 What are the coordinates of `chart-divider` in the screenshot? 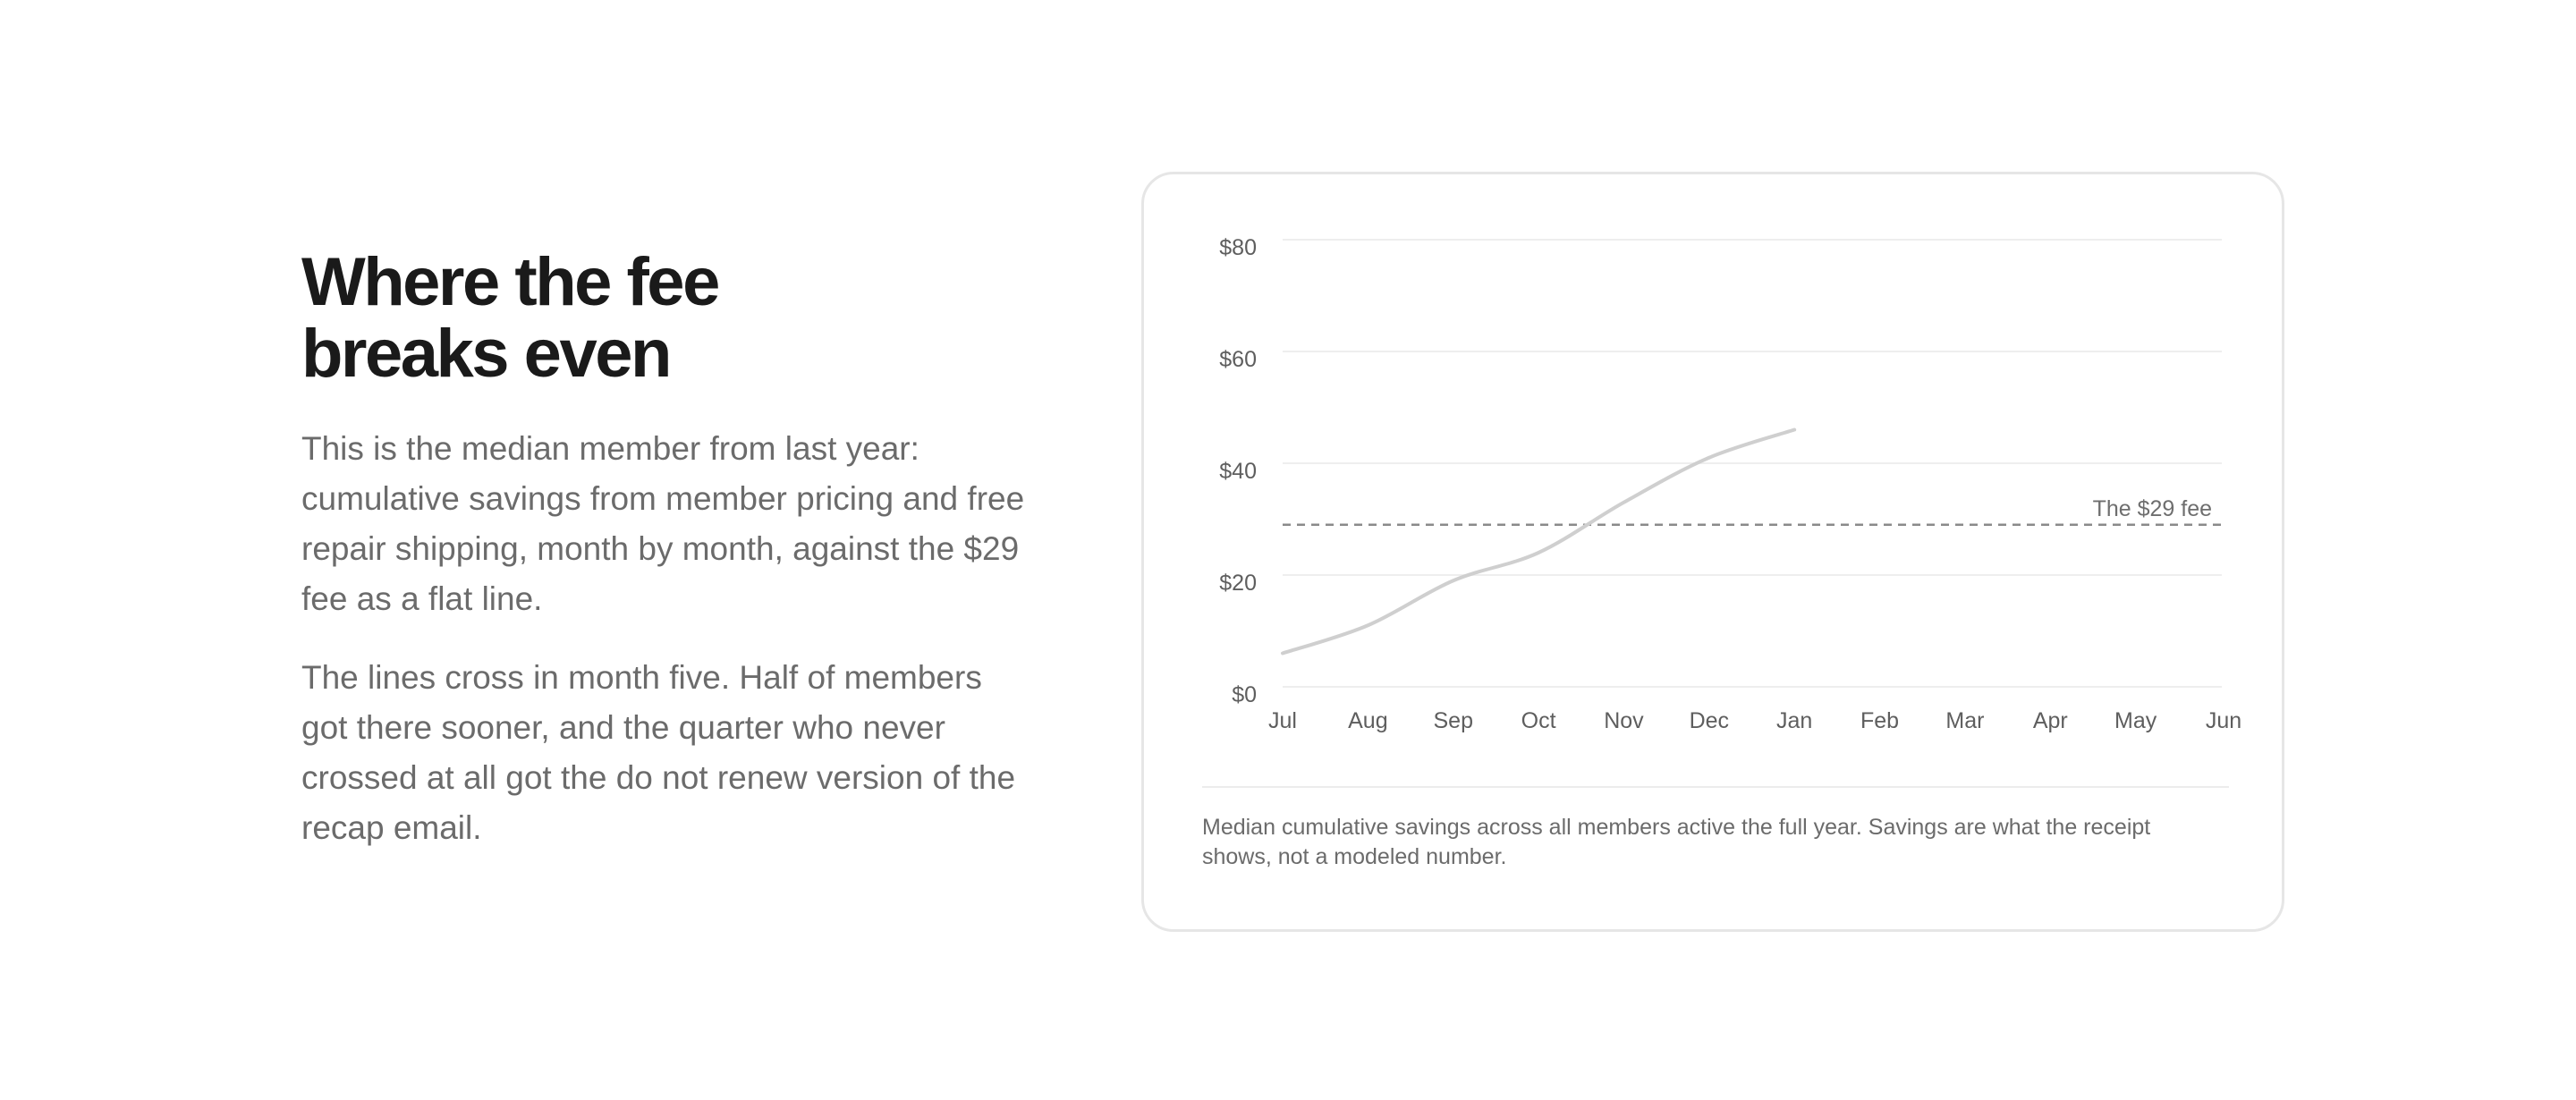 It's located at (1715, 787).